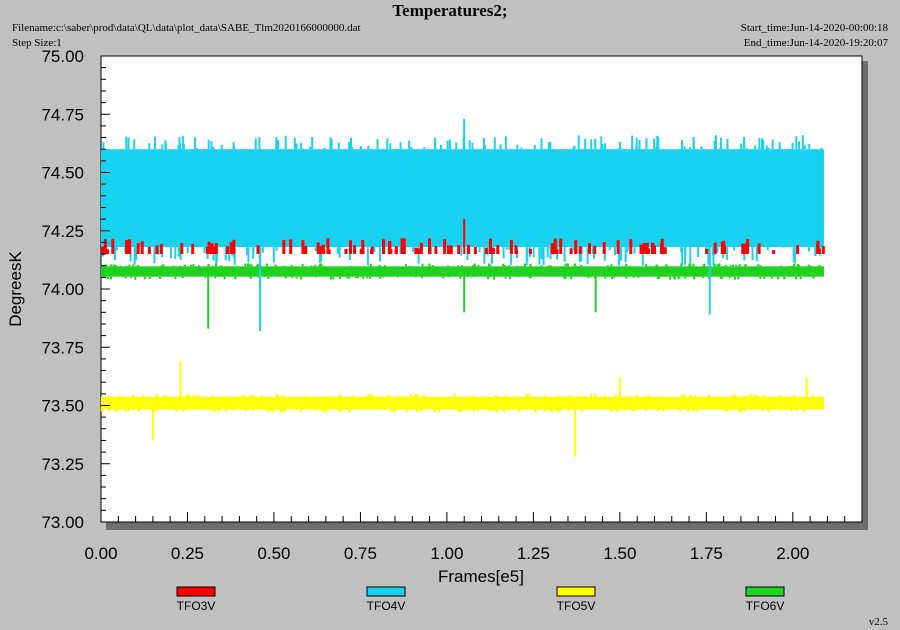  What do you see at coordinates (446, 553) in the screenshot?
I see `x-tick-label: 1.00` at bounding box center [446, 553].